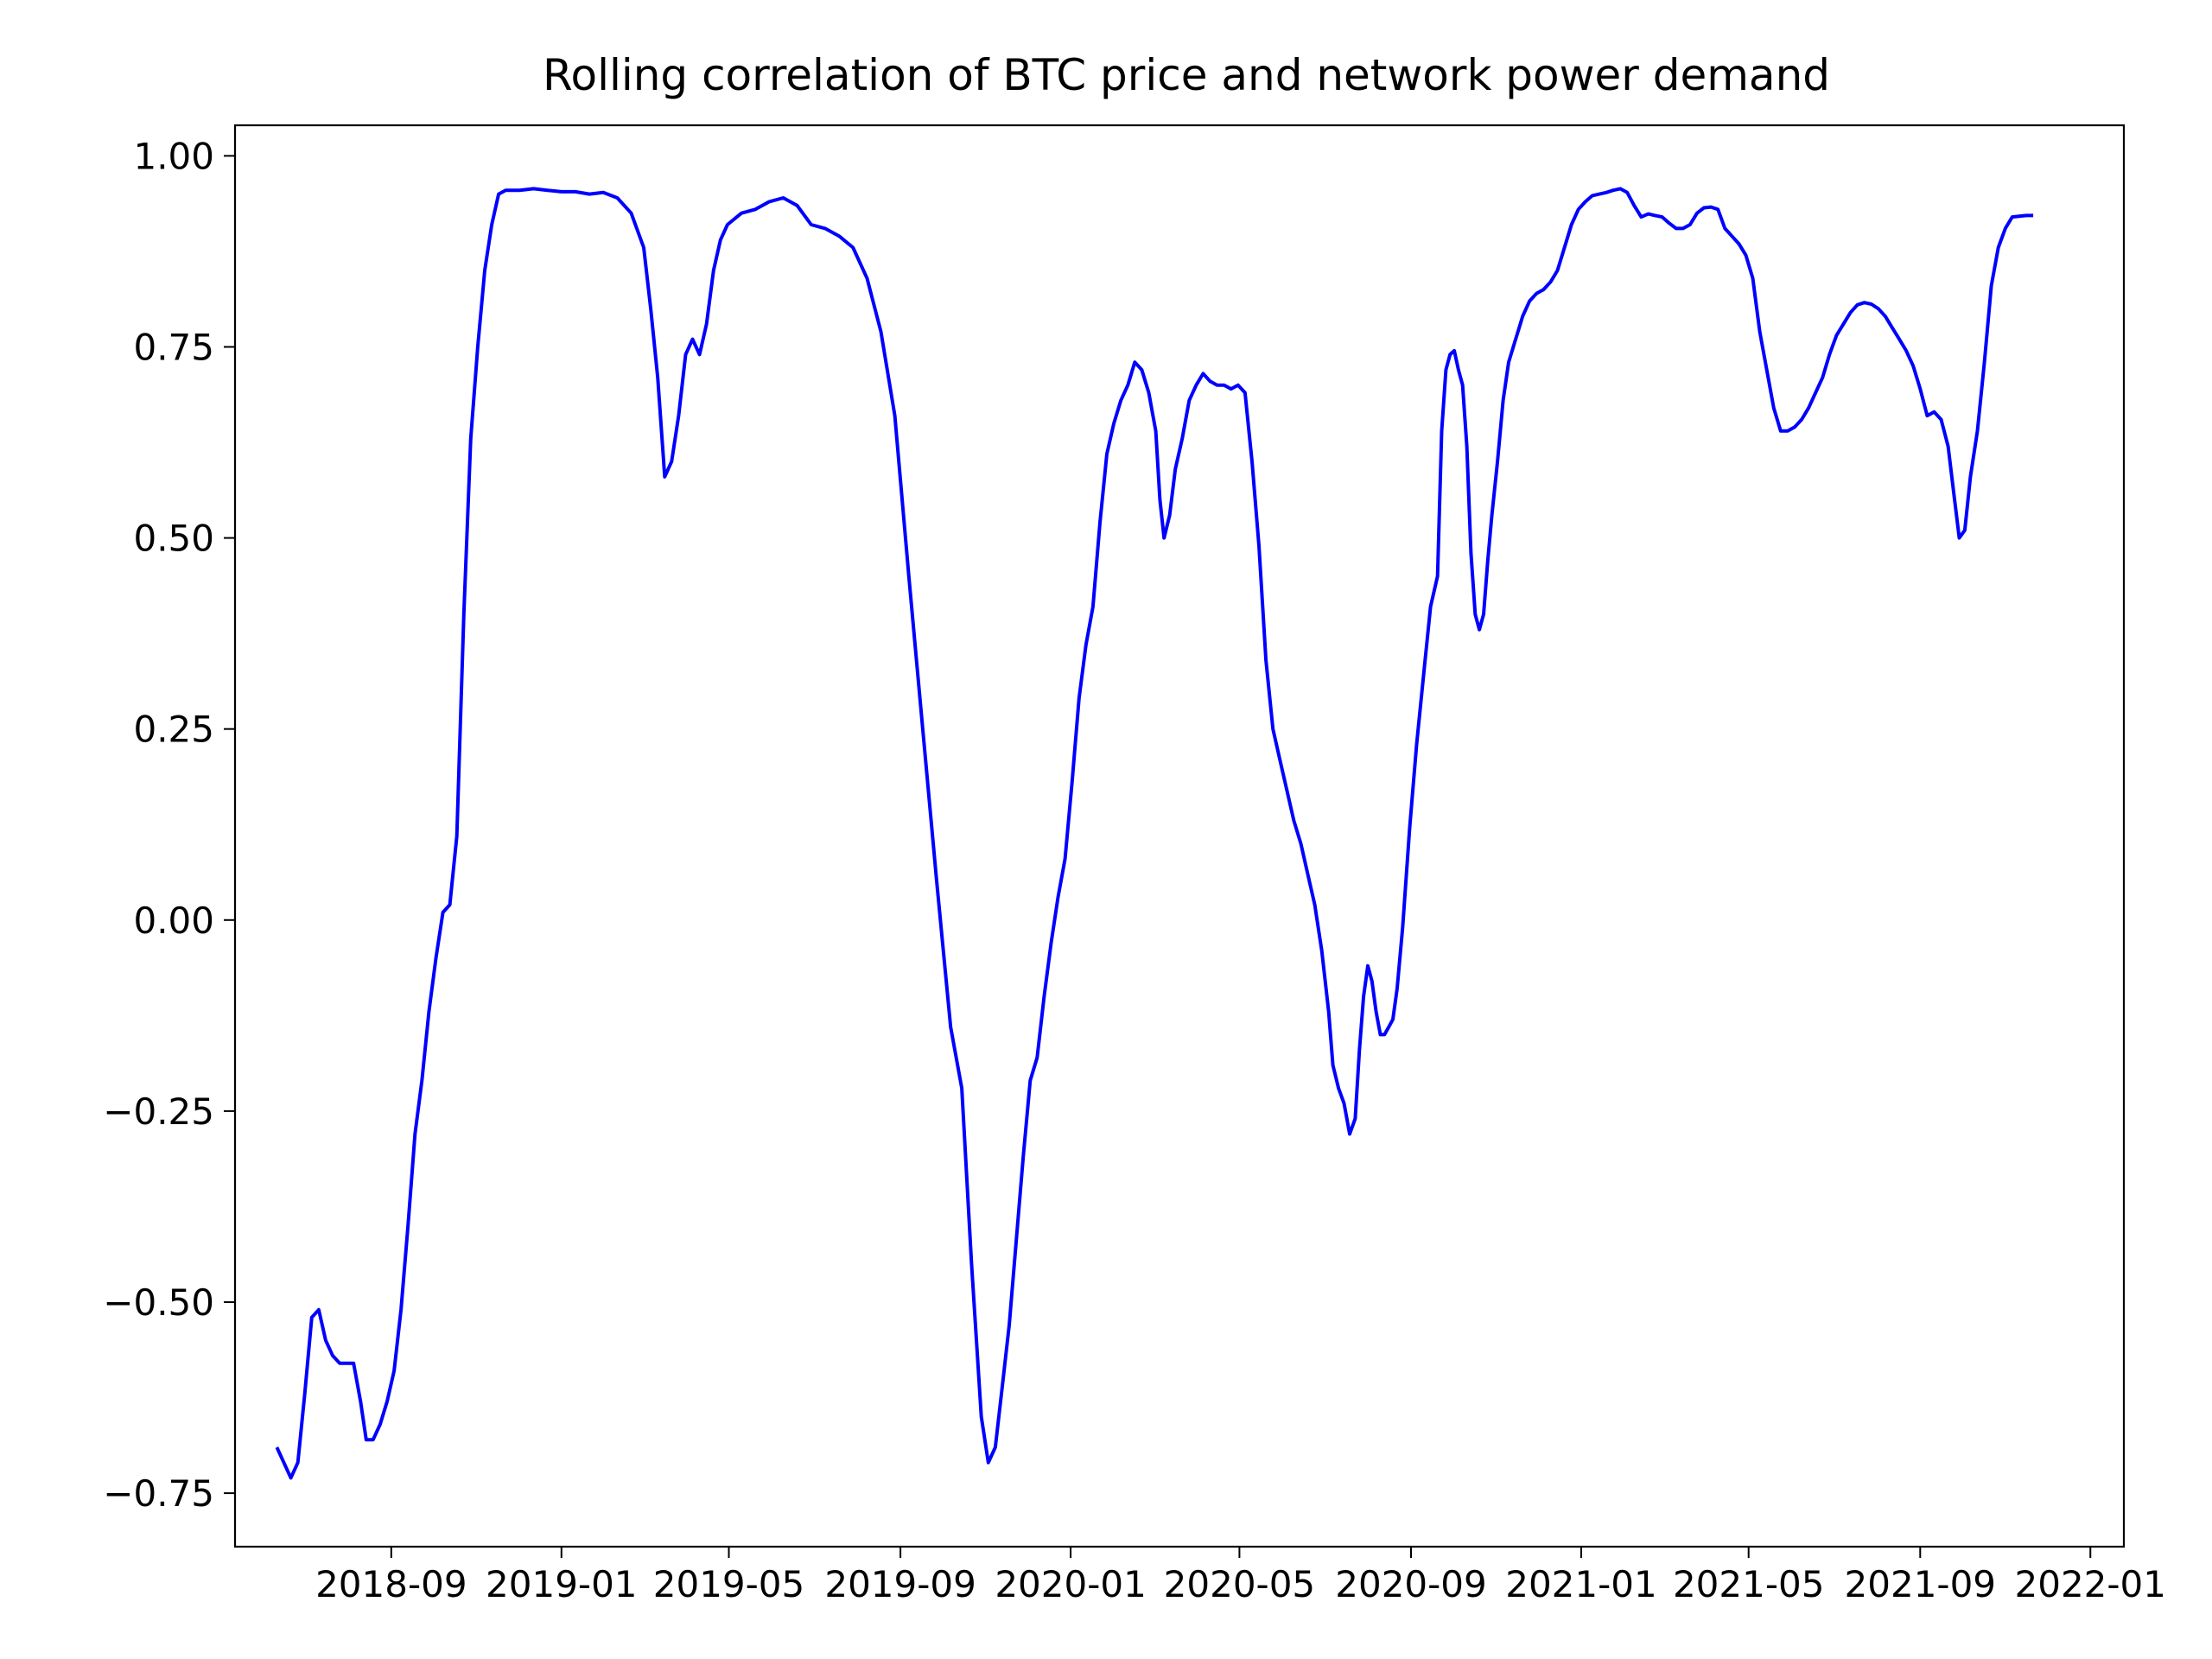 This screenshot has height=1659, width=2212. I want to click on y-tick-label: 0.25, so click(173, 730).